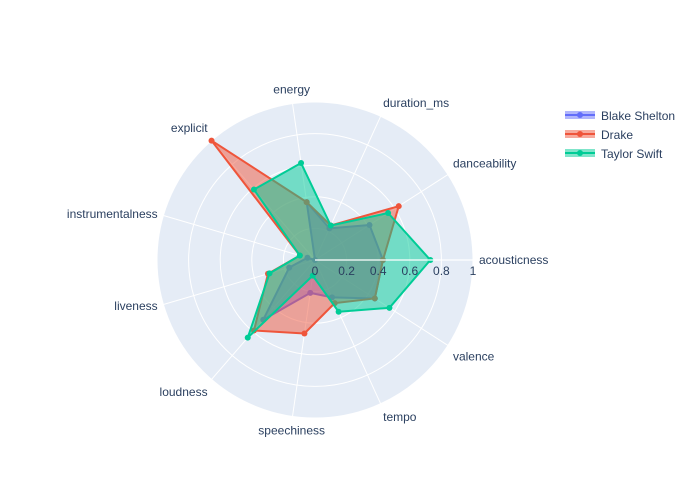  I want to click on axis-label-energy: energy, so click(291, 90).